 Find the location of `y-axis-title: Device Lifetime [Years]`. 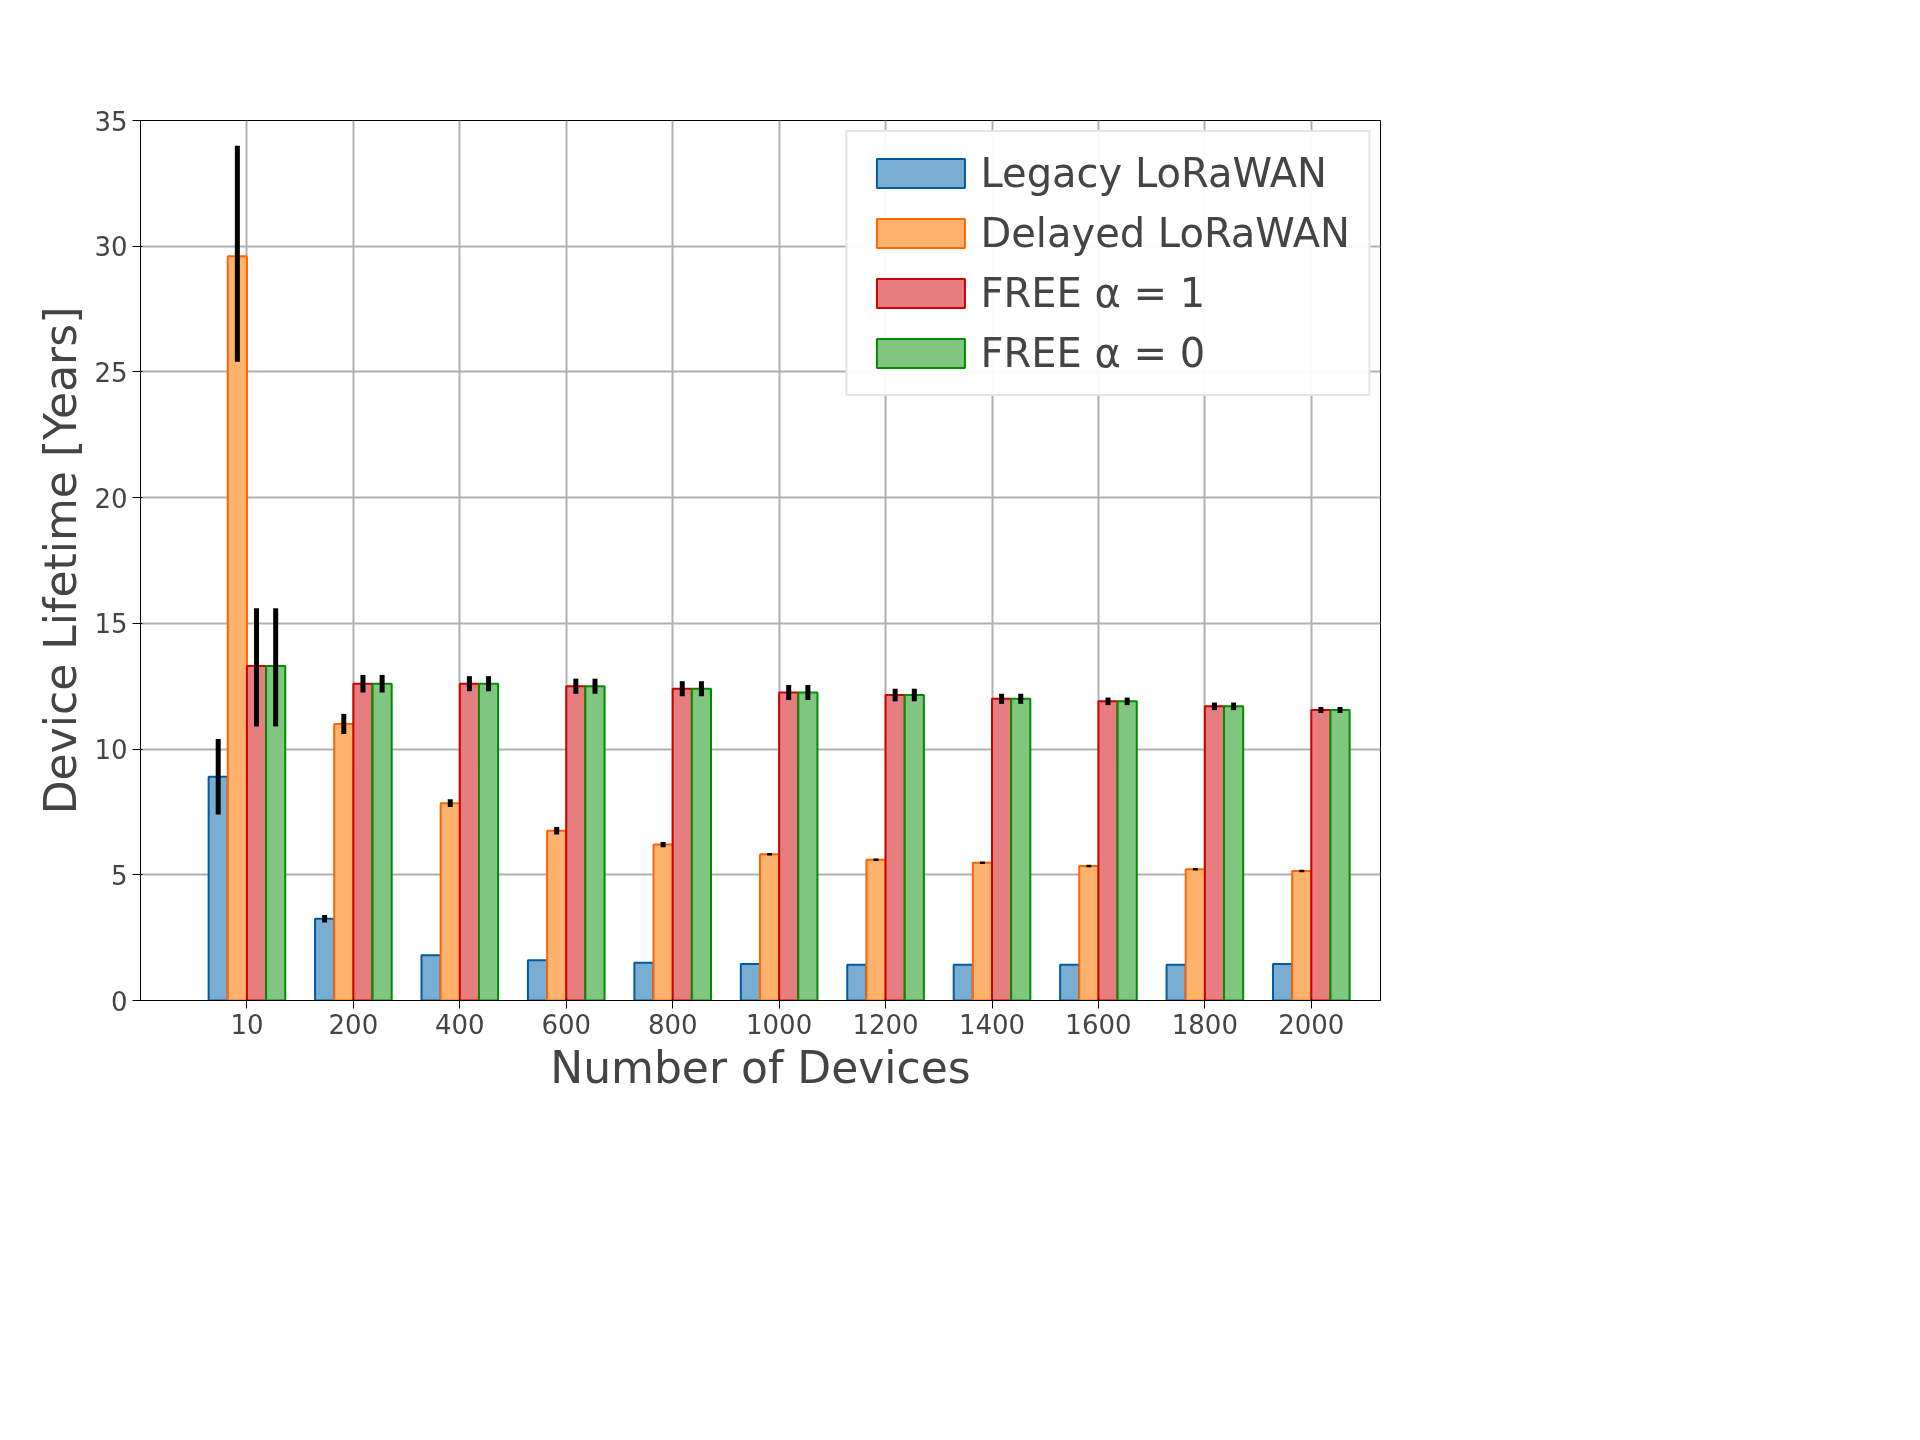

y-axis-title: Device Lifetime [Years] is located at coordinates (61, 560).